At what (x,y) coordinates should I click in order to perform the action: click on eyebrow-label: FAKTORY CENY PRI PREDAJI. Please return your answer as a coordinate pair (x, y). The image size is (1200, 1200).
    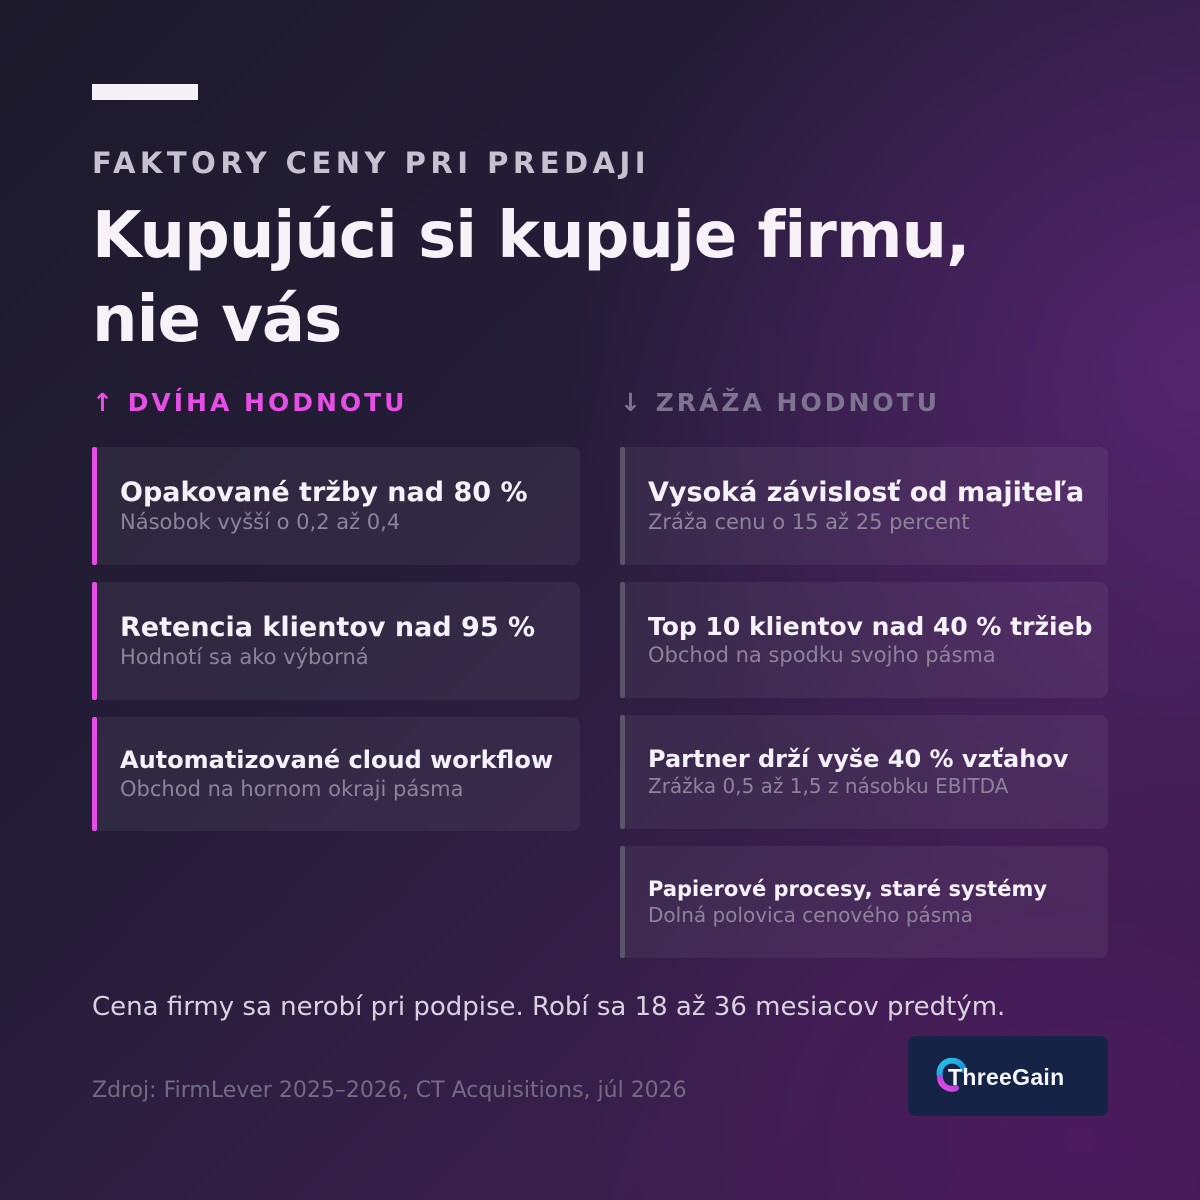
    Looking at the image, I should click on (371, 163).